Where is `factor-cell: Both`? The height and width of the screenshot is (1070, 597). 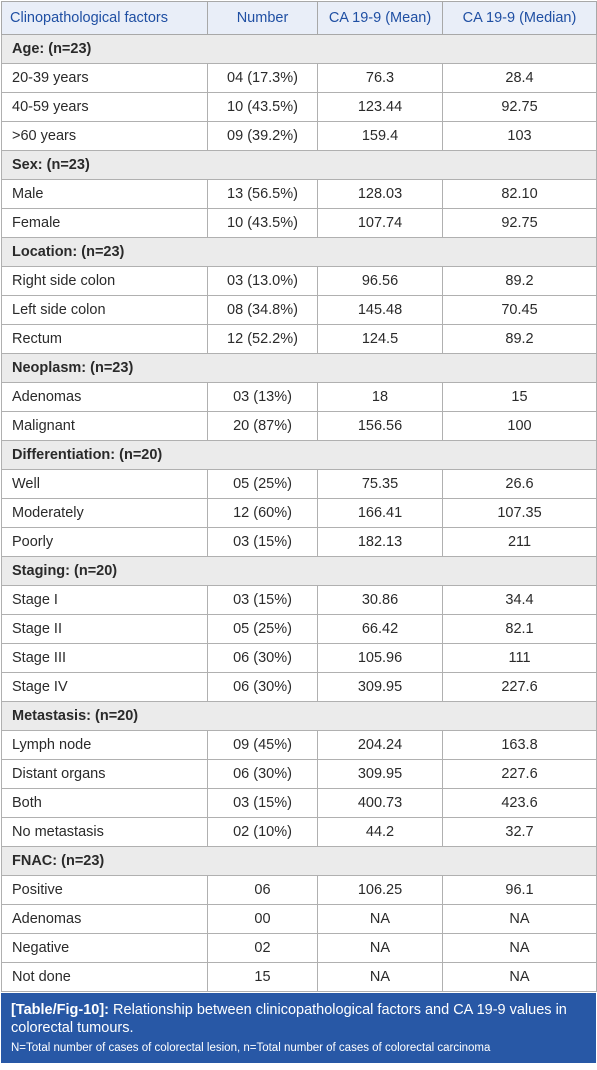
factor-cell: Both is located at coordinates (104, 803).